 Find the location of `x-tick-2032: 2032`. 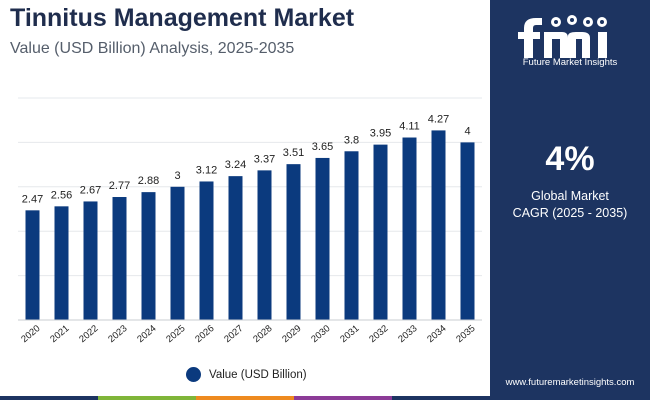

x-tick-2032: 2032 is located at coordinates (378, 334).